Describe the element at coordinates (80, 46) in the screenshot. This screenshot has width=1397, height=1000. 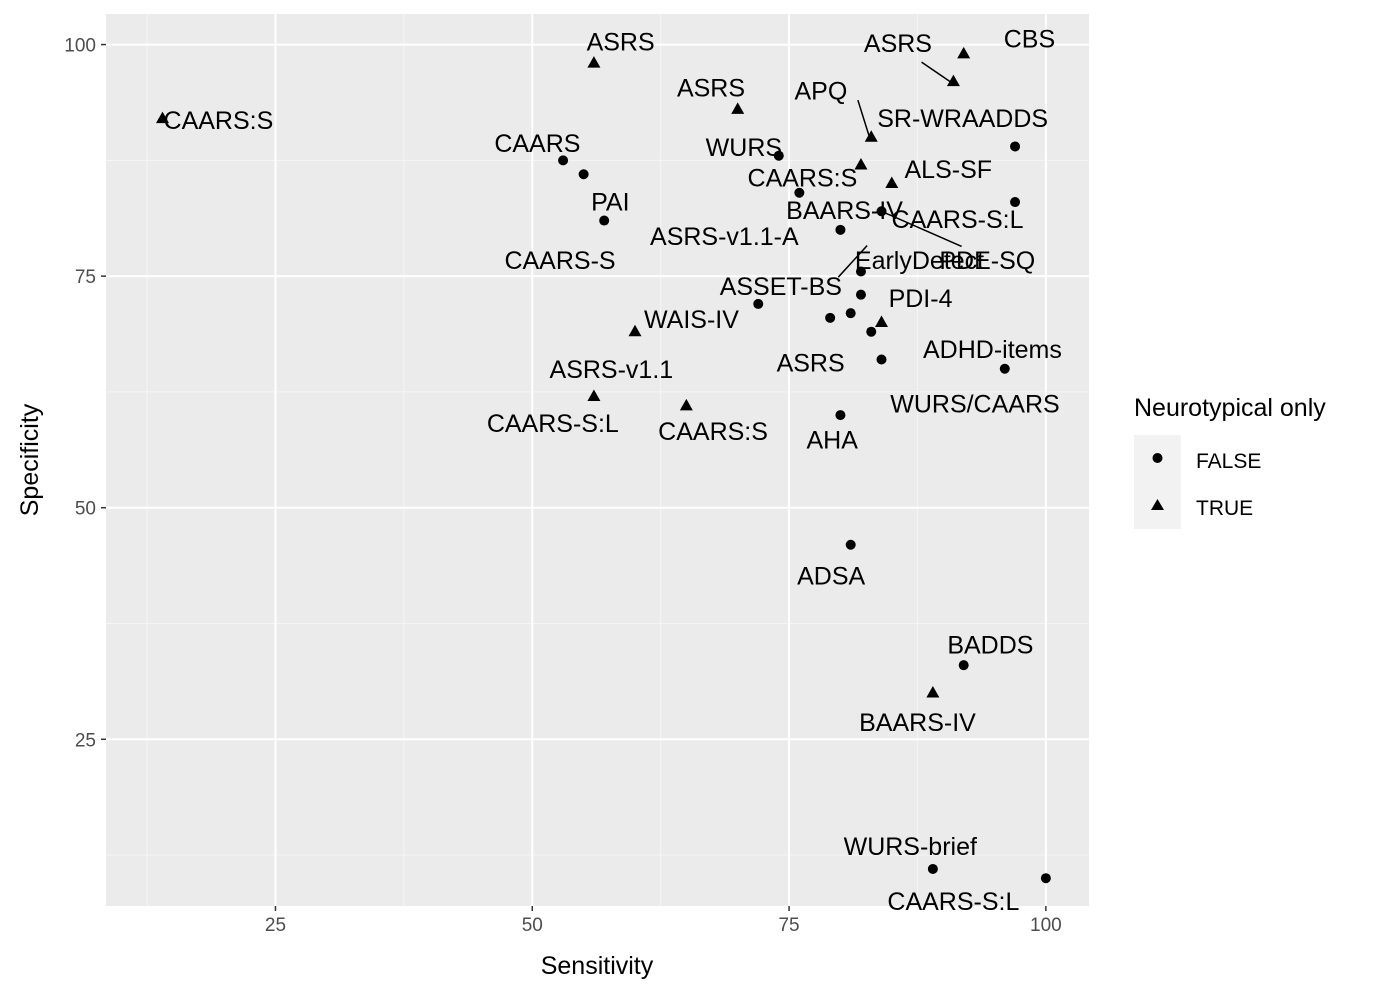
I see `y-tick-label: 100` at that location.